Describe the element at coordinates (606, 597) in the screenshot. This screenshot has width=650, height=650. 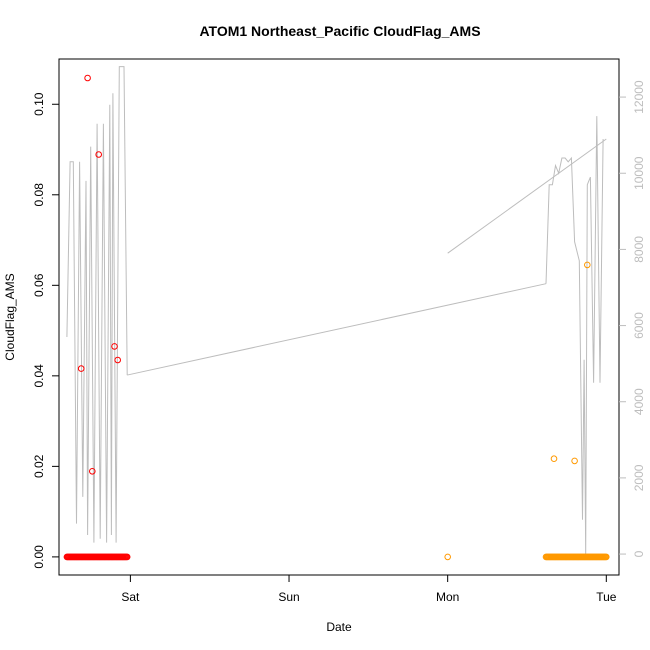
I see `x-tick-label: Tue` at that location.